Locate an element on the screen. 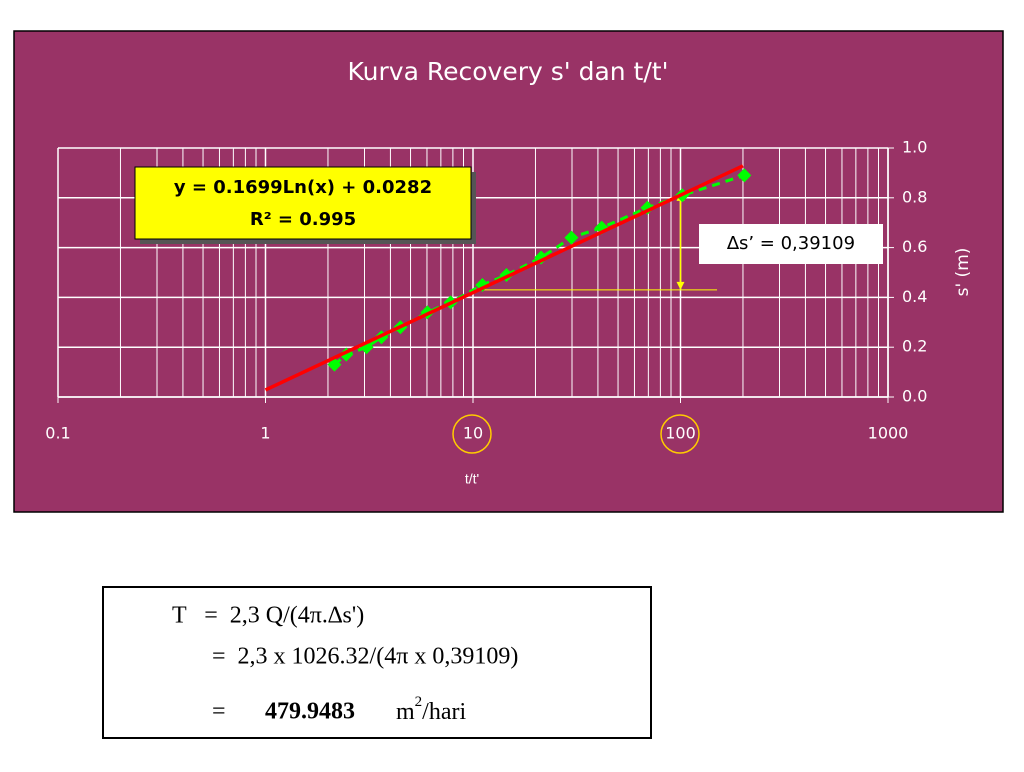 The image size is (1024, 772). x-tick-label: 10 is located at coordinates (473, 433).